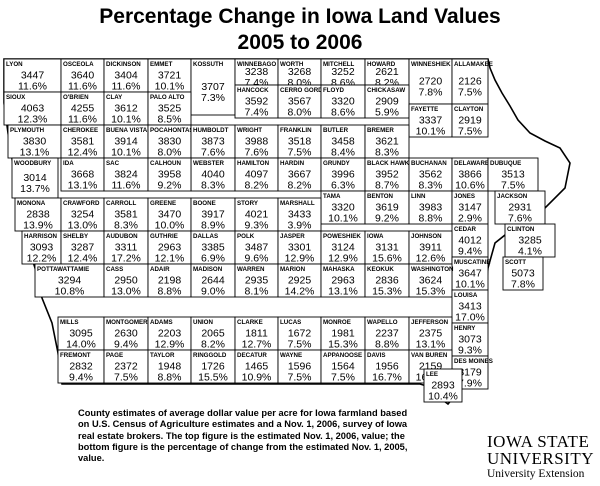 The image size is (600, 486). I want to click on county-value: 2065, so click(213, 334).